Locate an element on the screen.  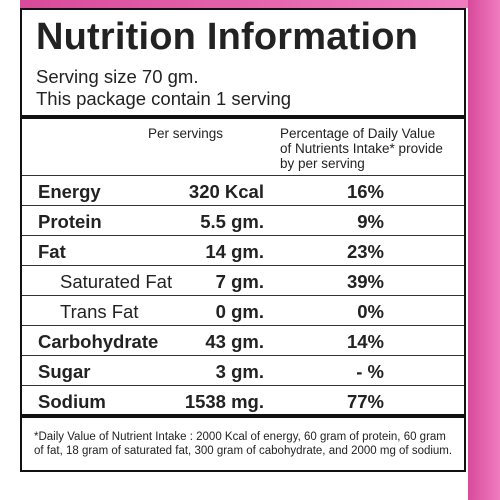
nutrient-name: Saturated Fat is located at coordinates (116, 281).